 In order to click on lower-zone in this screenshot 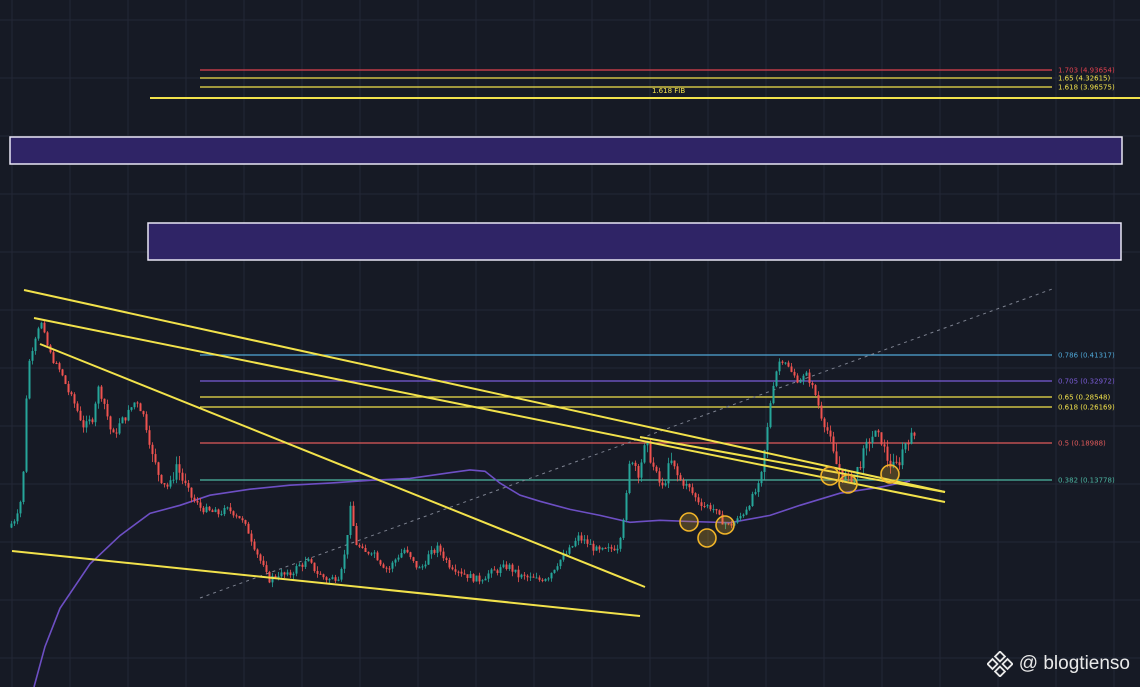, I will do `click(634, 241)`.